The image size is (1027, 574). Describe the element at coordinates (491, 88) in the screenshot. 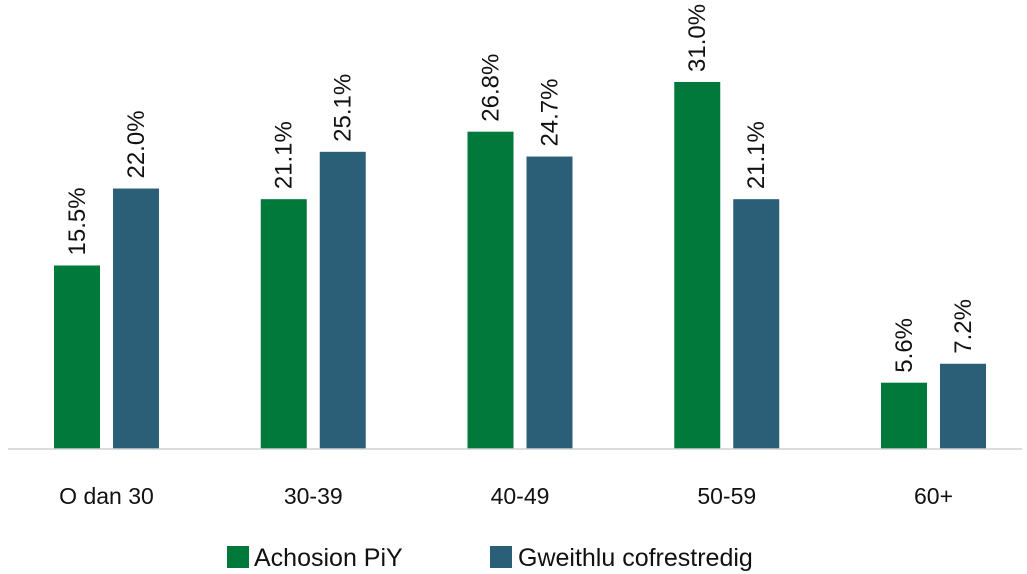

I see `data-label-achosion-piy-40-49: 26.8%` at that location.